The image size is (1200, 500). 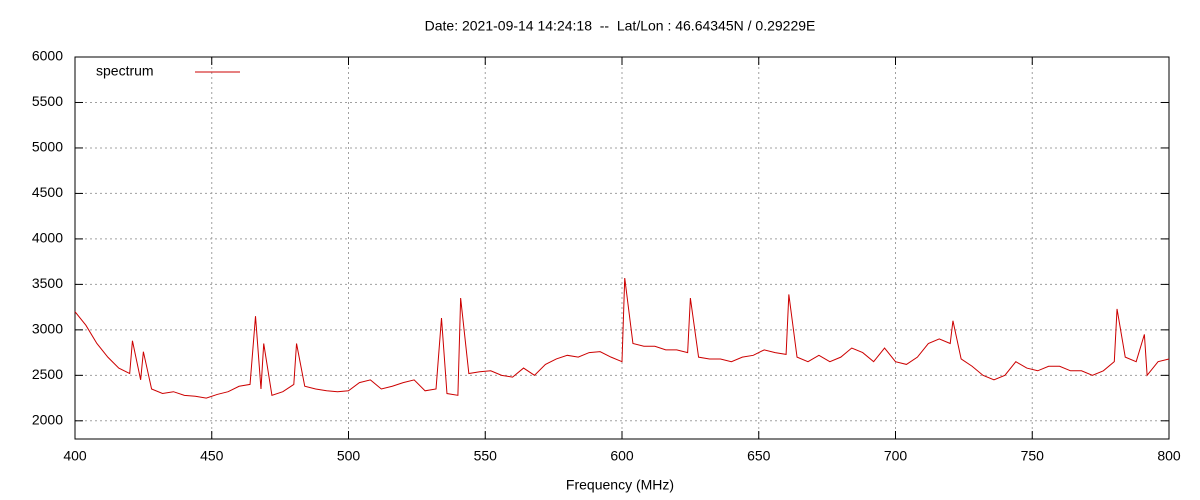 I want to click on y-tick-label: 5000, so click(x=47, y=147).